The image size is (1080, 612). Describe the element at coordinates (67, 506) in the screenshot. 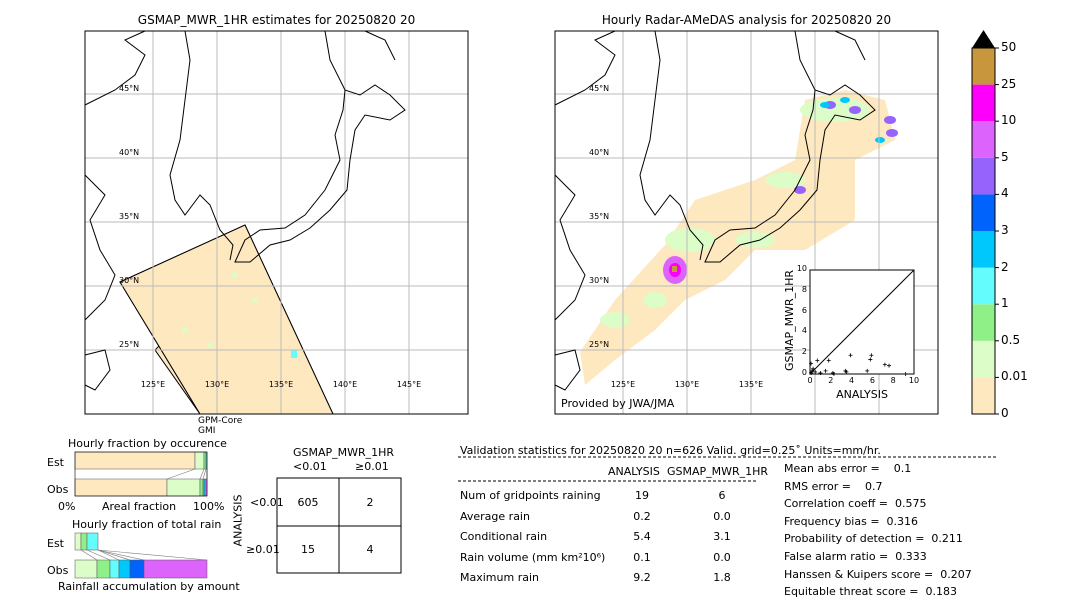

I see `occ-xmin: 0%` at that location.